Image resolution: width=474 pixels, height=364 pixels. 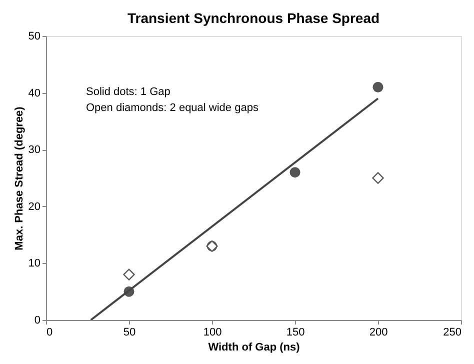 What do you see at coordinates (128, 92) in the screenshot?
I see `annotation: Solid dots: 1 Gap` at bounding box center [128, 92].